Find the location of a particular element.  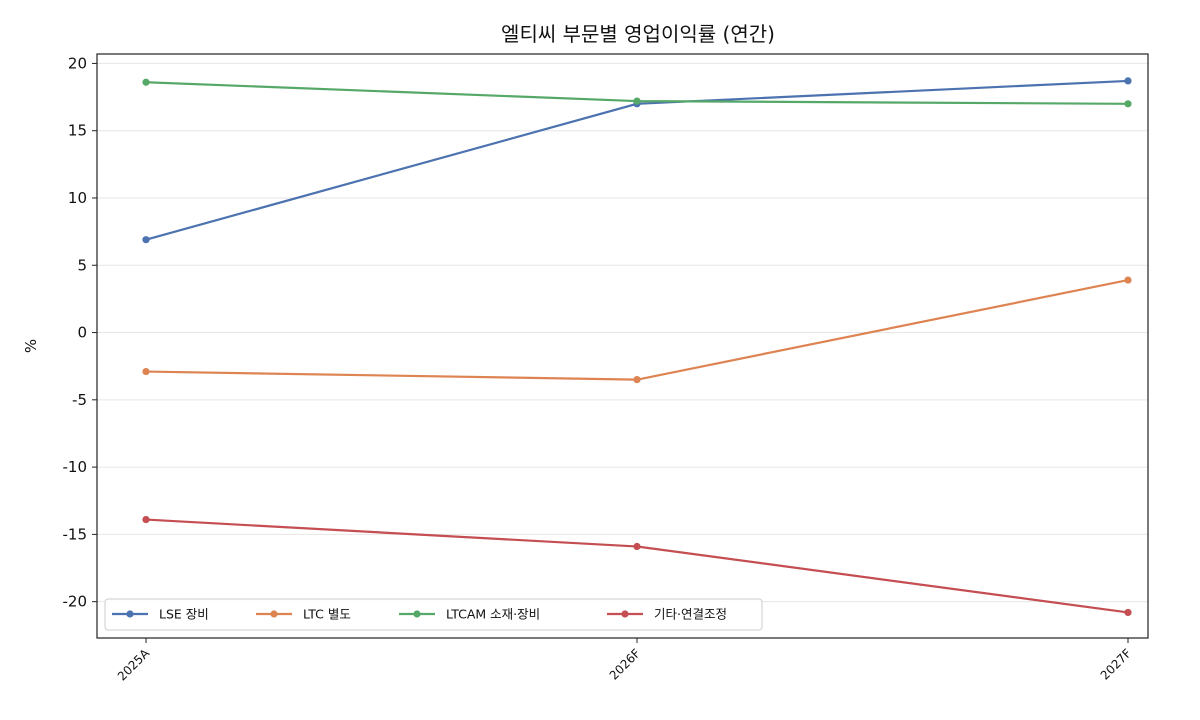

y-tick-label: 10 is located at coordinates (77, 198).